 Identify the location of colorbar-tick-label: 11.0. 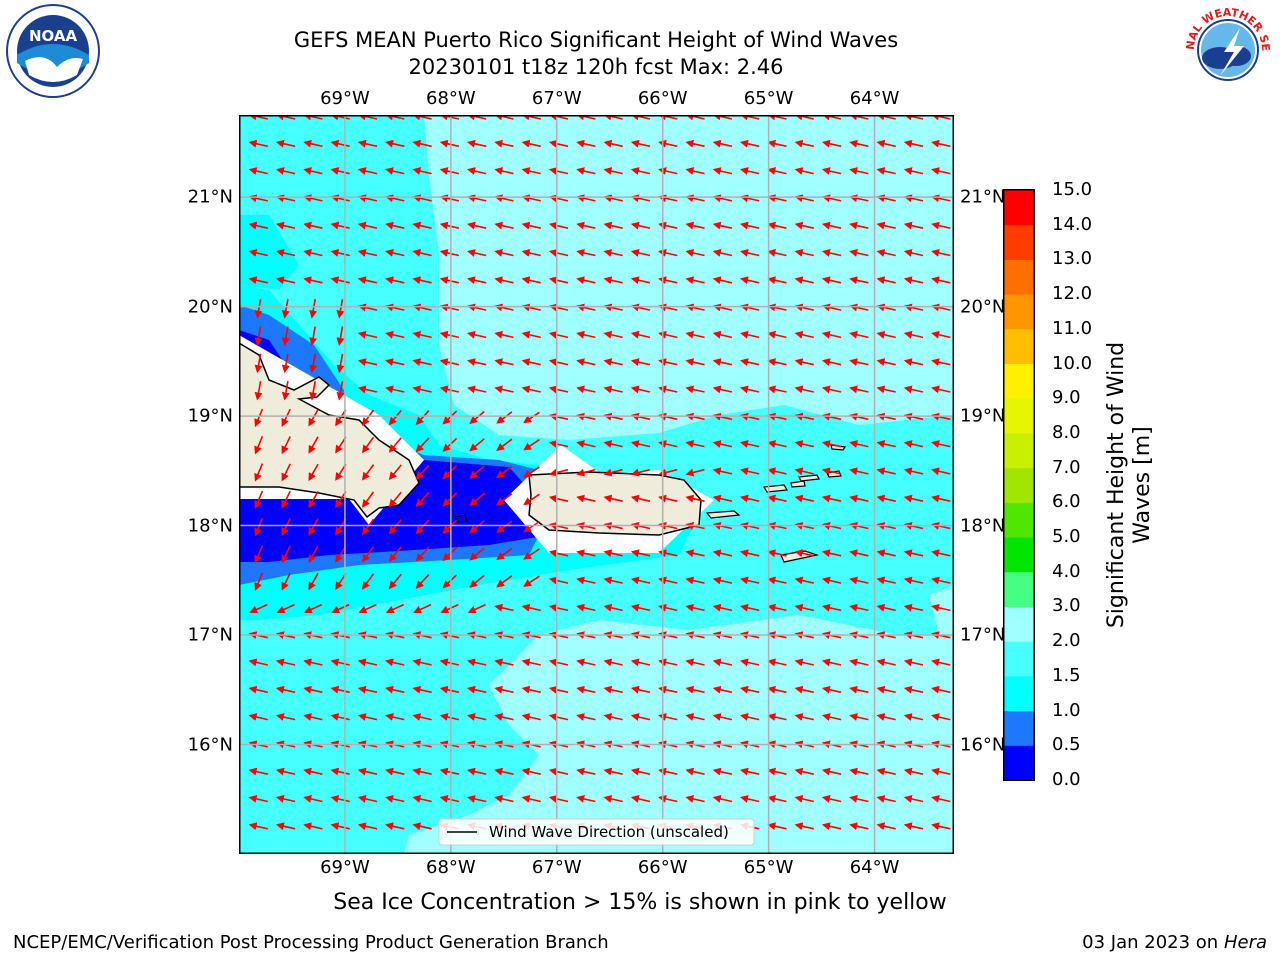
(1072, 328).